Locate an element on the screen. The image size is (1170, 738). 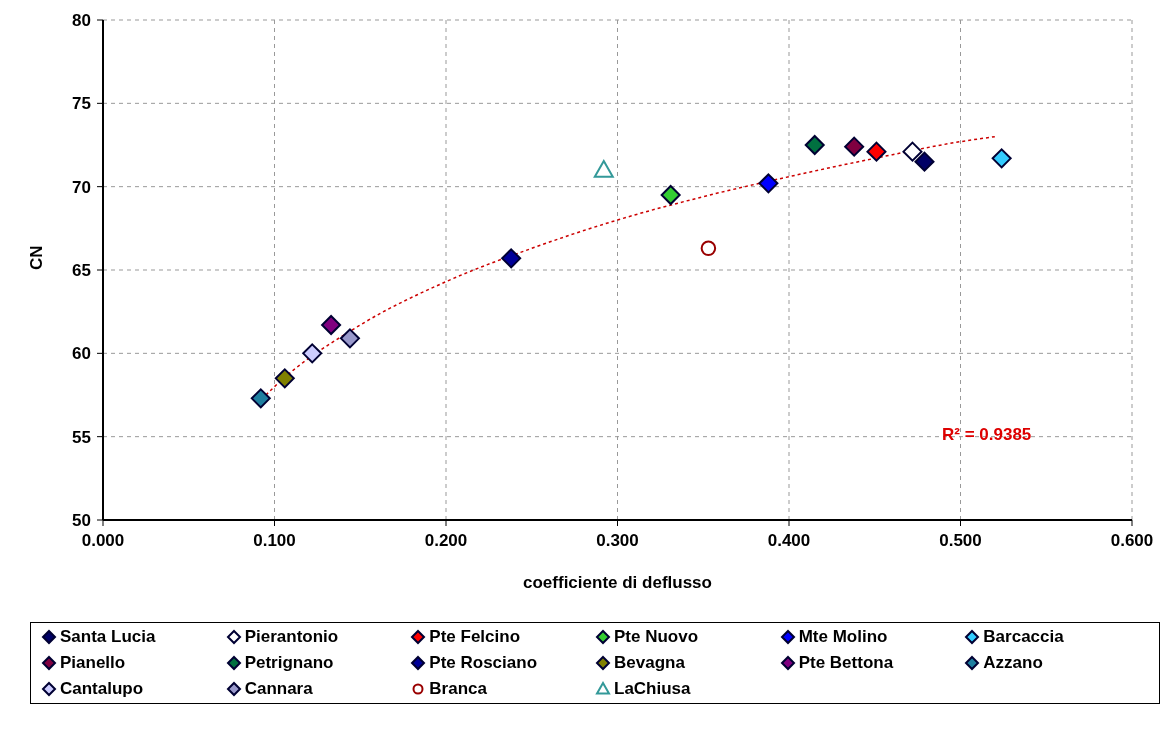
legend-label: LaChiusa is located at coordinates (652, 689).